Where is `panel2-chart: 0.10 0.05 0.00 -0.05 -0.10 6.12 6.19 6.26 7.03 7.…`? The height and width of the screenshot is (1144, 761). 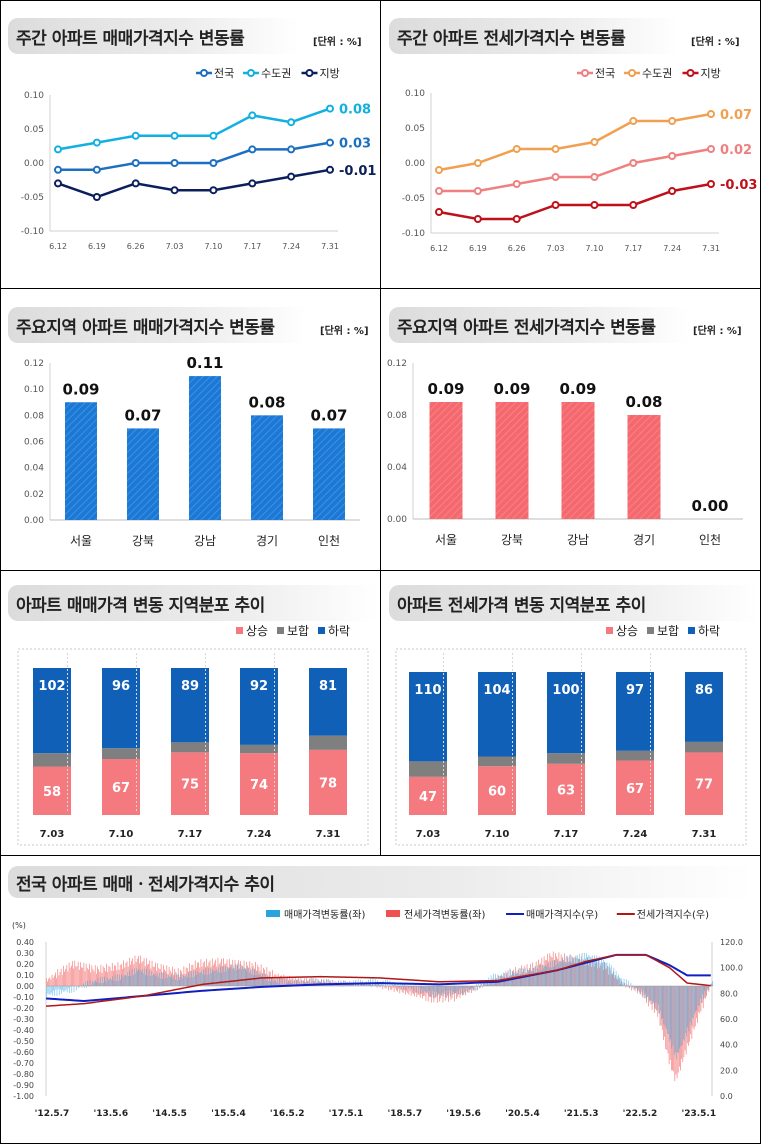 panel2-chart: 0.10 0.05 0.00 -0.05 -0.10 6.12 6.19 6.26 7.03 7.… is located at coordinates (580, 160).